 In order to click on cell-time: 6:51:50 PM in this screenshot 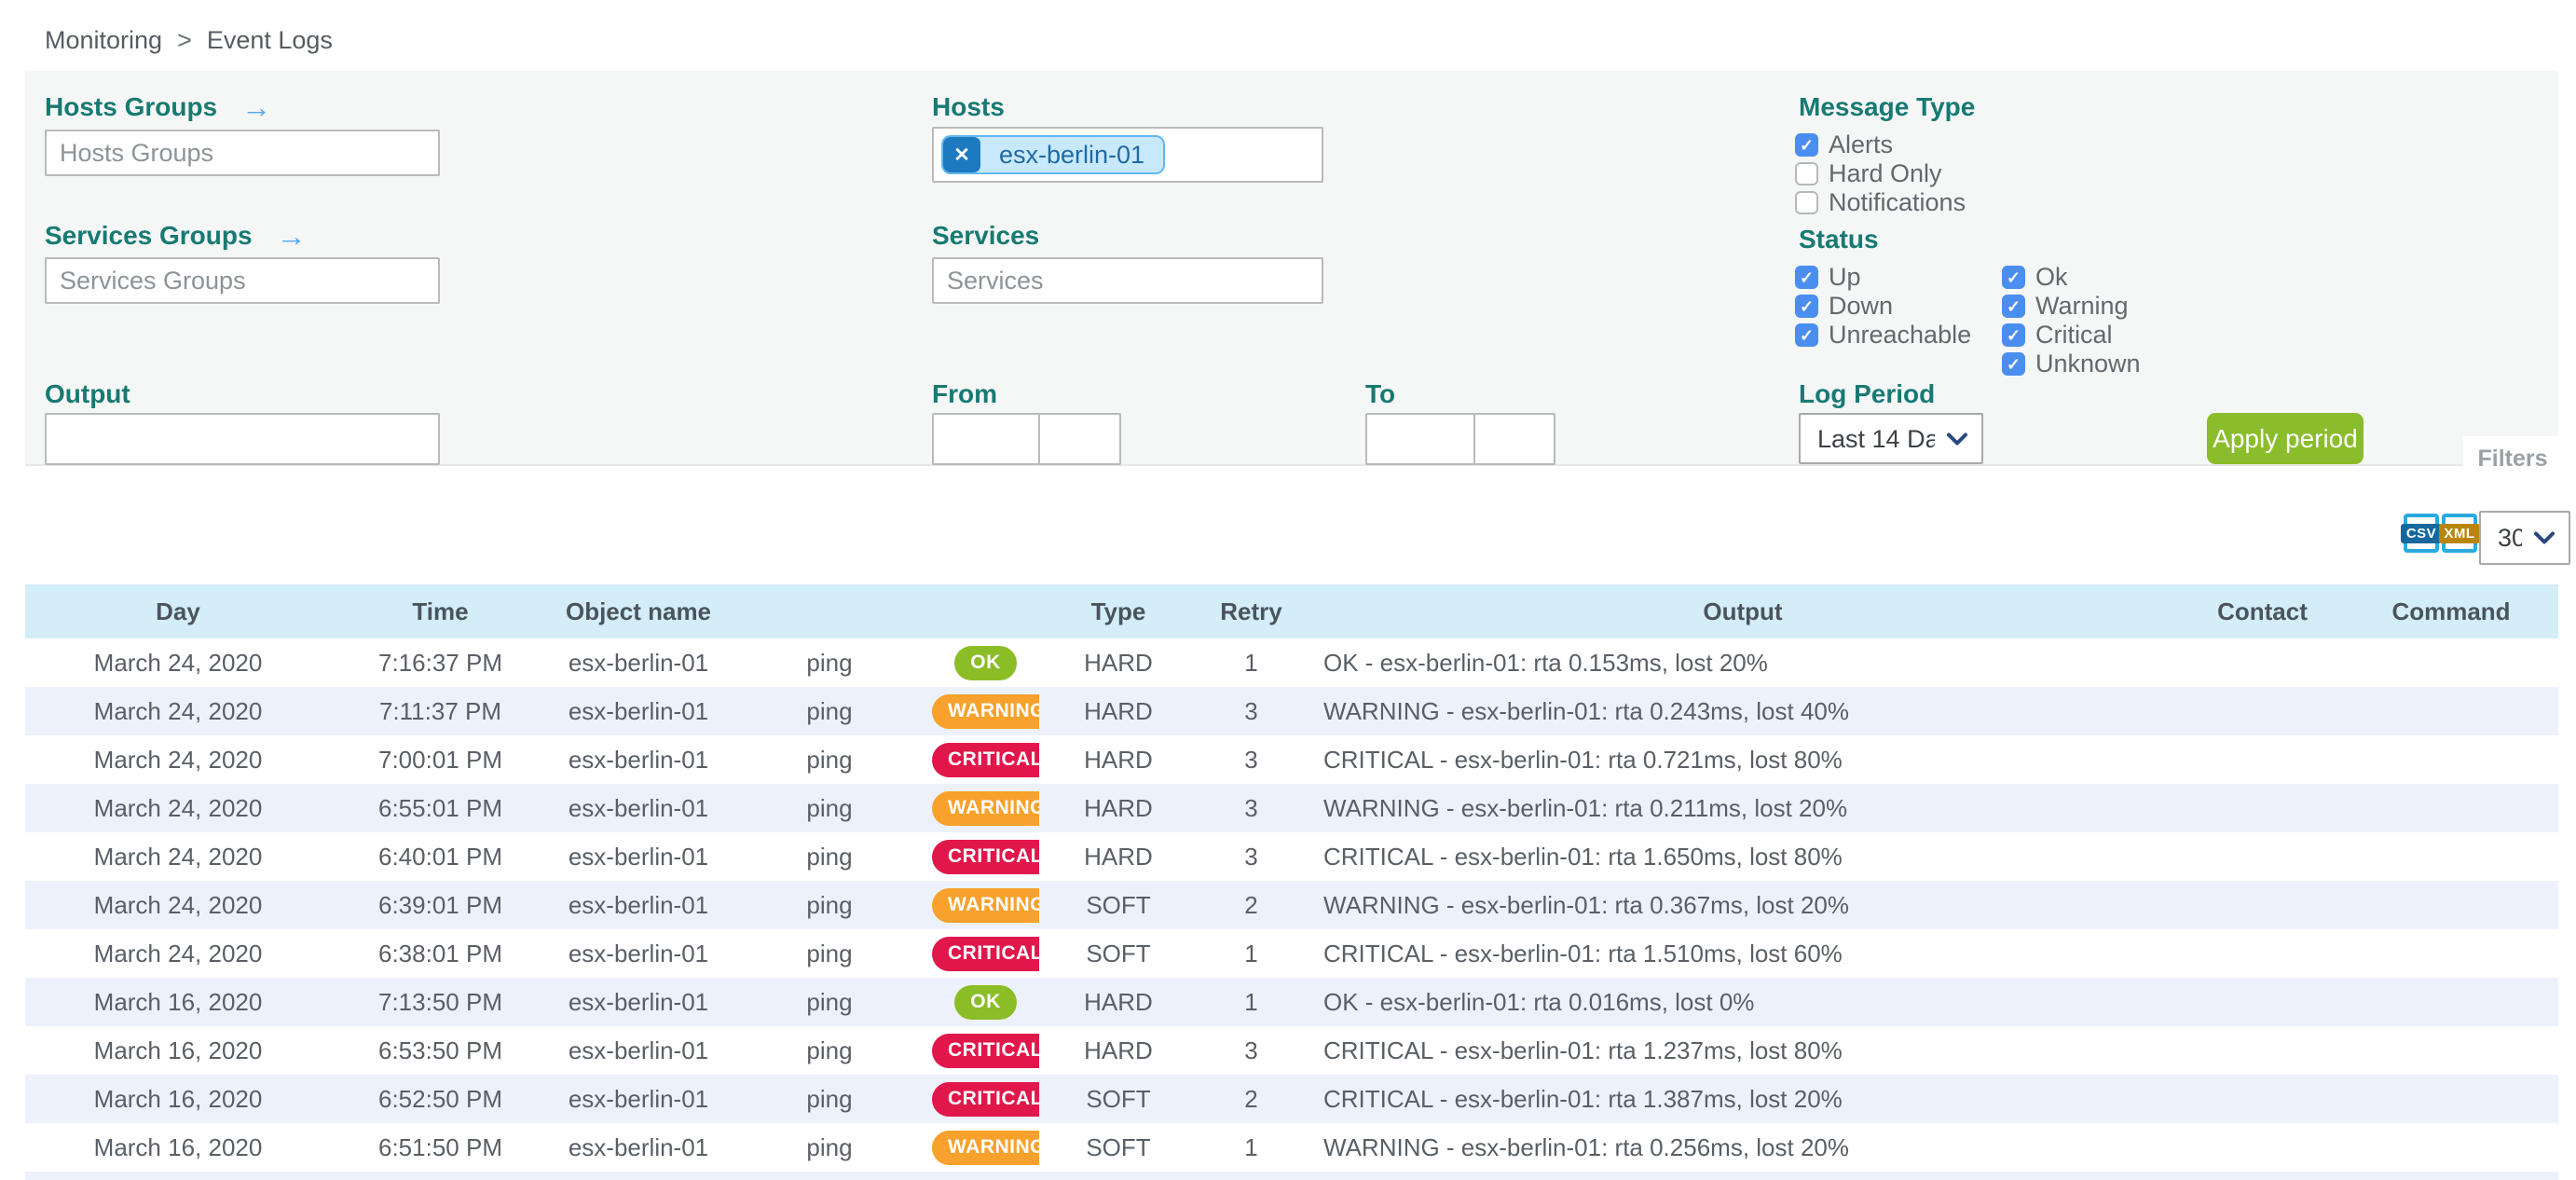, I will do `click(440, 1146)`.